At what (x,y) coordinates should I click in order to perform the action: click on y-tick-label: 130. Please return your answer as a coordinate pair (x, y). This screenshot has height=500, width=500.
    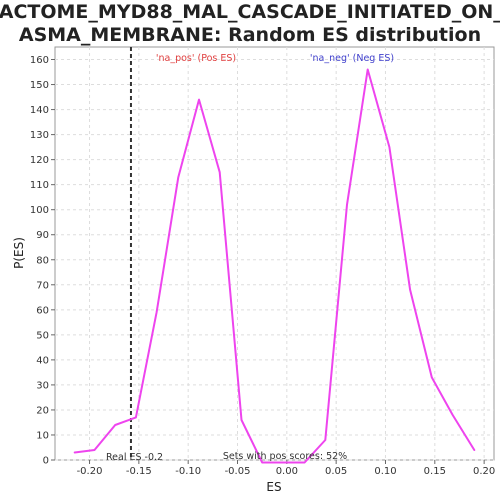
    Looking at the image, I should click on (39, 135).